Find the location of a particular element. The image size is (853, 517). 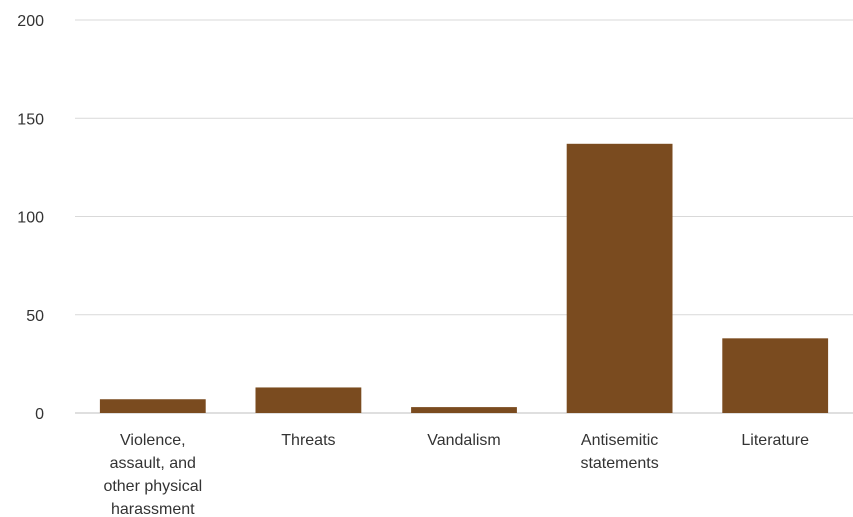

x-tick-label-line: assault, and is located at coordinates (153, 463).